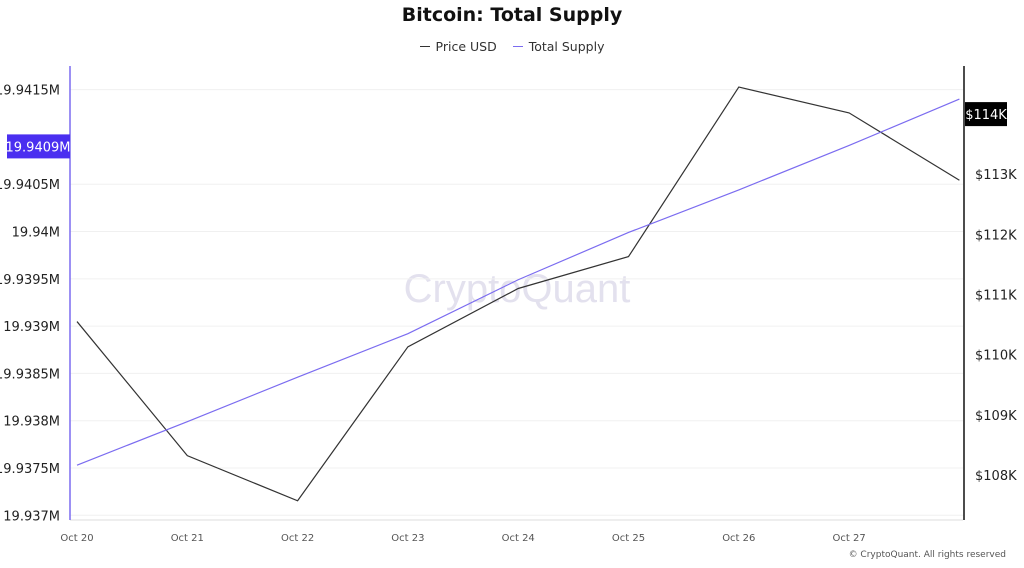  Describe the element at coordinates (996, 476) in the screenshot. I see `right-tick-label: $108K` at that location.